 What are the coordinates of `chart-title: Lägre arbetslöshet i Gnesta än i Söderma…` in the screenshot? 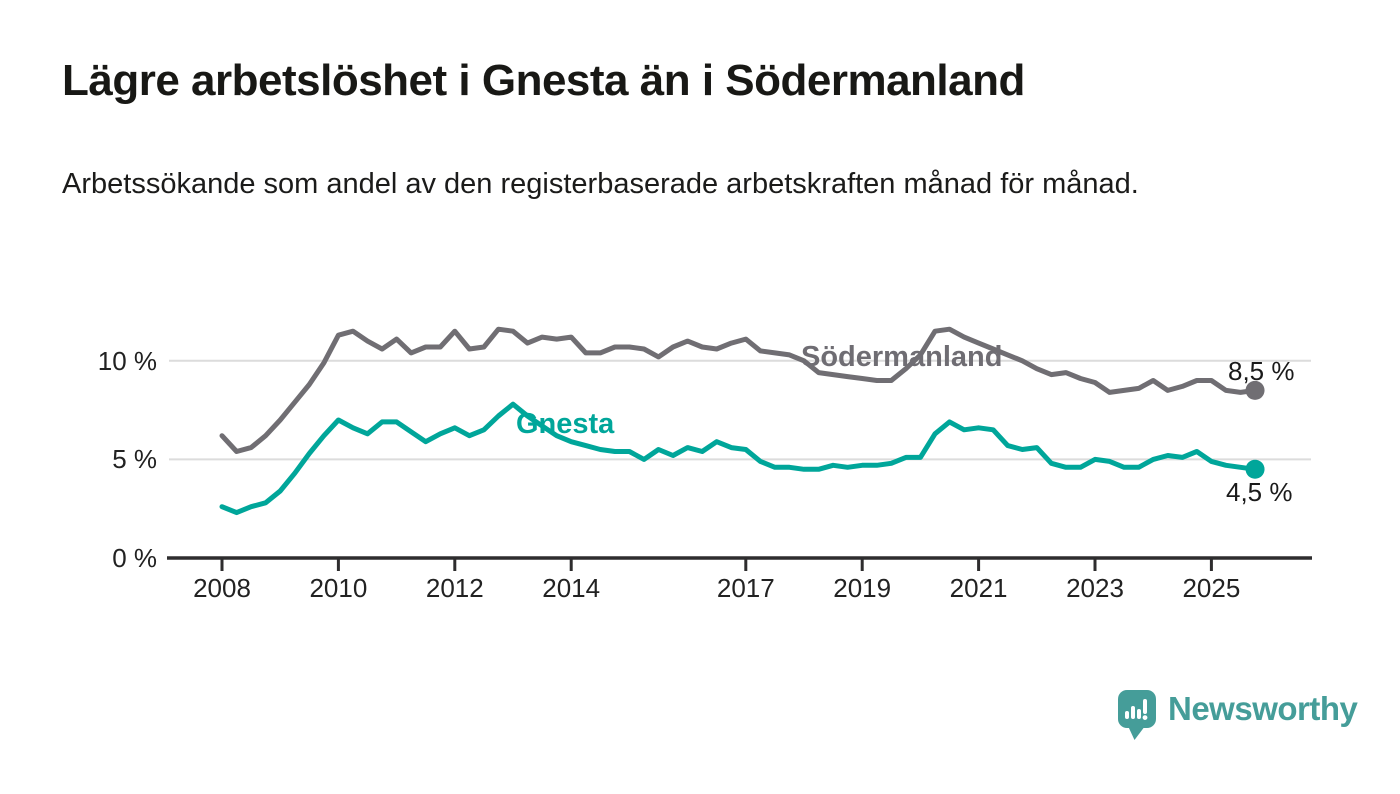 It's located at (543, 80).